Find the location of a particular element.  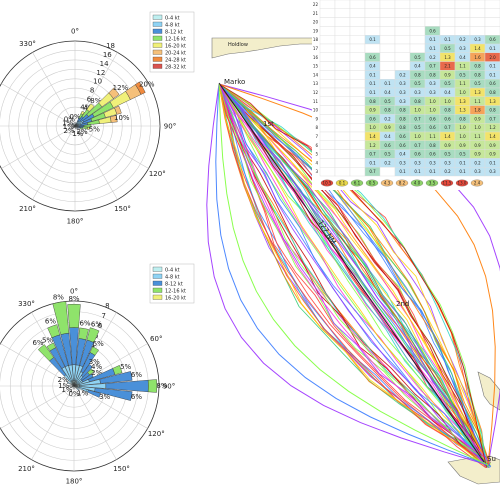

rose-bar-label: 12% is located at coordinates (121, 88).